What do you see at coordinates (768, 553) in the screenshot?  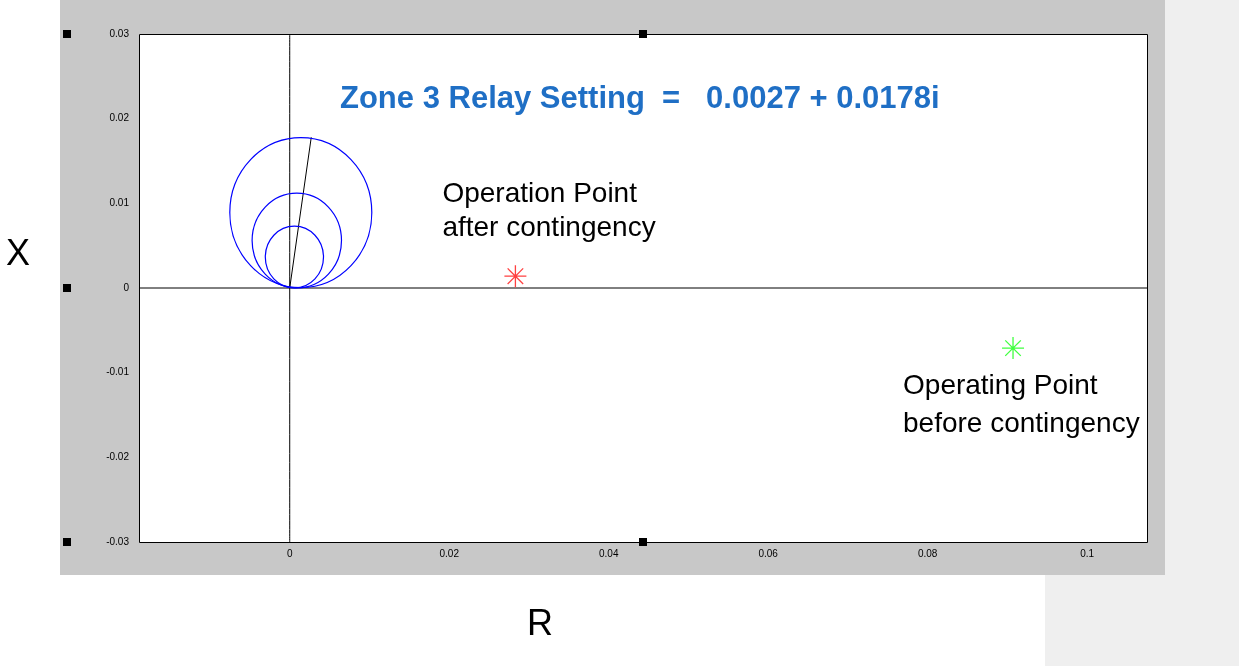 I see `x-tick-label: 0.06` at bounding box center [768, 553].